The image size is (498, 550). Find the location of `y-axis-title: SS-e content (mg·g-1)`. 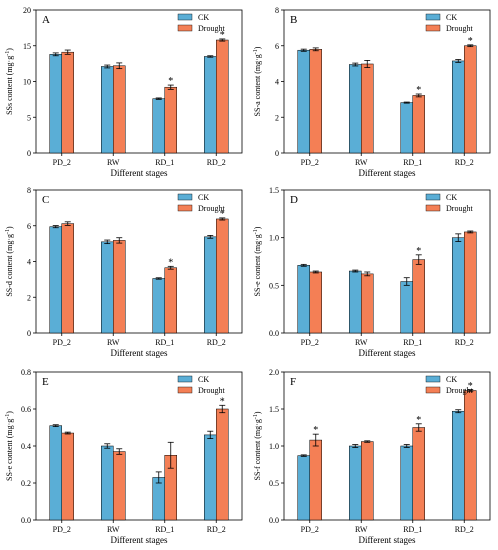

y-axis-title: SS-e content (mg·g-1) is located at coordinates (257, 261).